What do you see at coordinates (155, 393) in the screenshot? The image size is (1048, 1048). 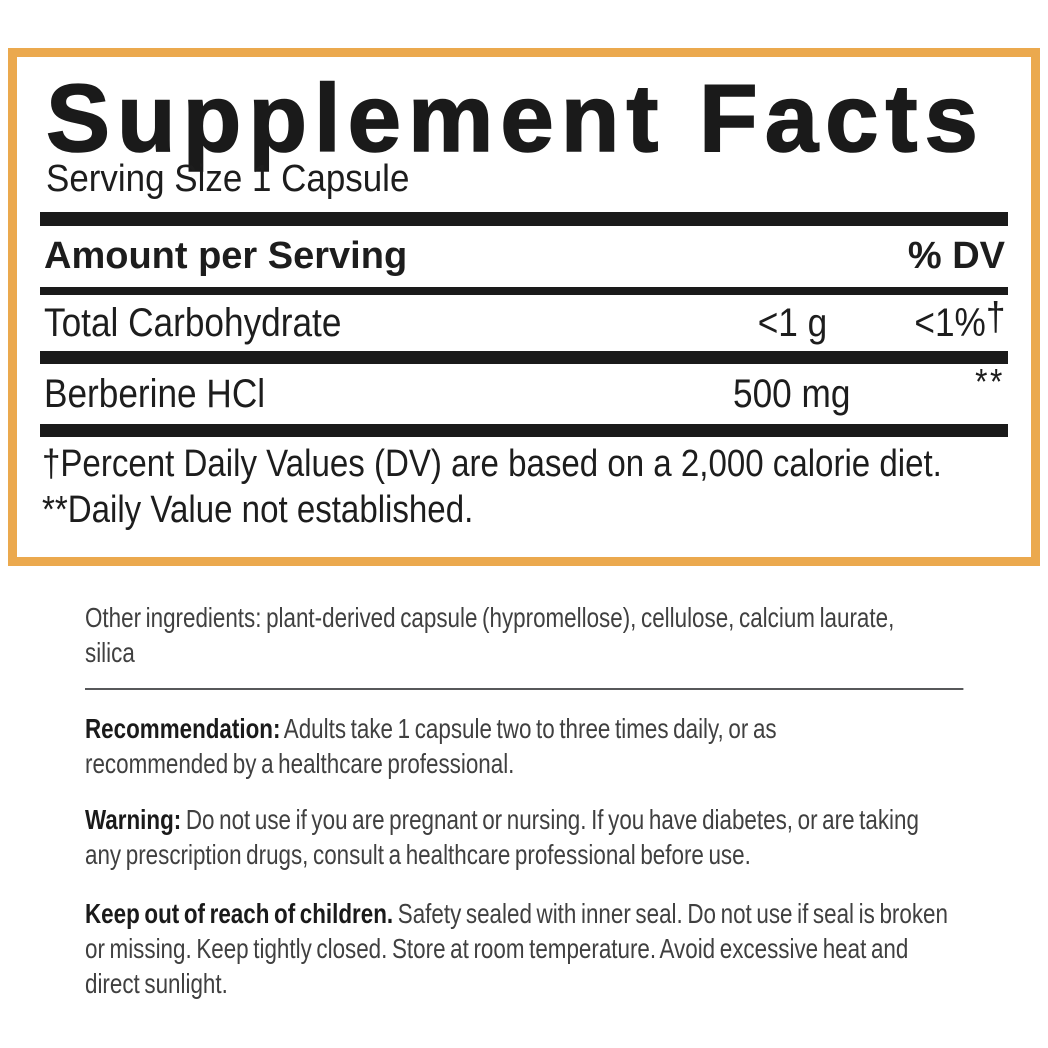 I see `nutrient-name: Berberine HCl` at bounding box center [155, 393].